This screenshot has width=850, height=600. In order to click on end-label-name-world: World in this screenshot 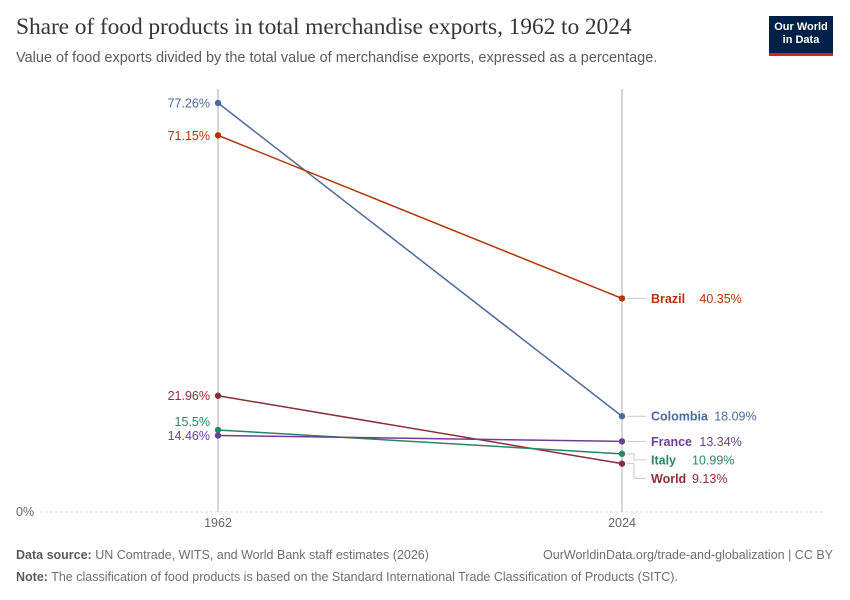, I will do `click(668, 479)`.